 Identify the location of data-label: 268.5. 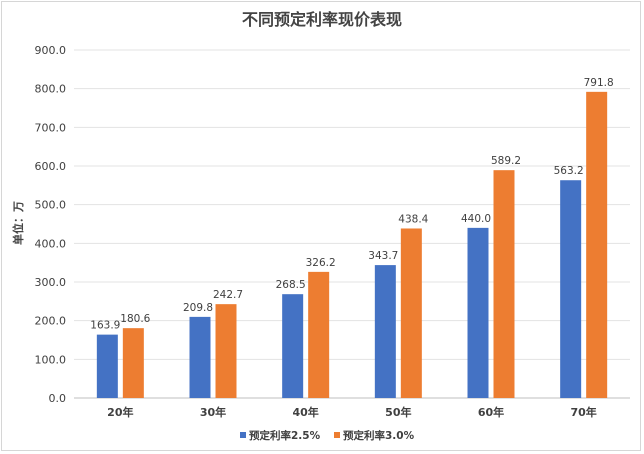
(291, 285).